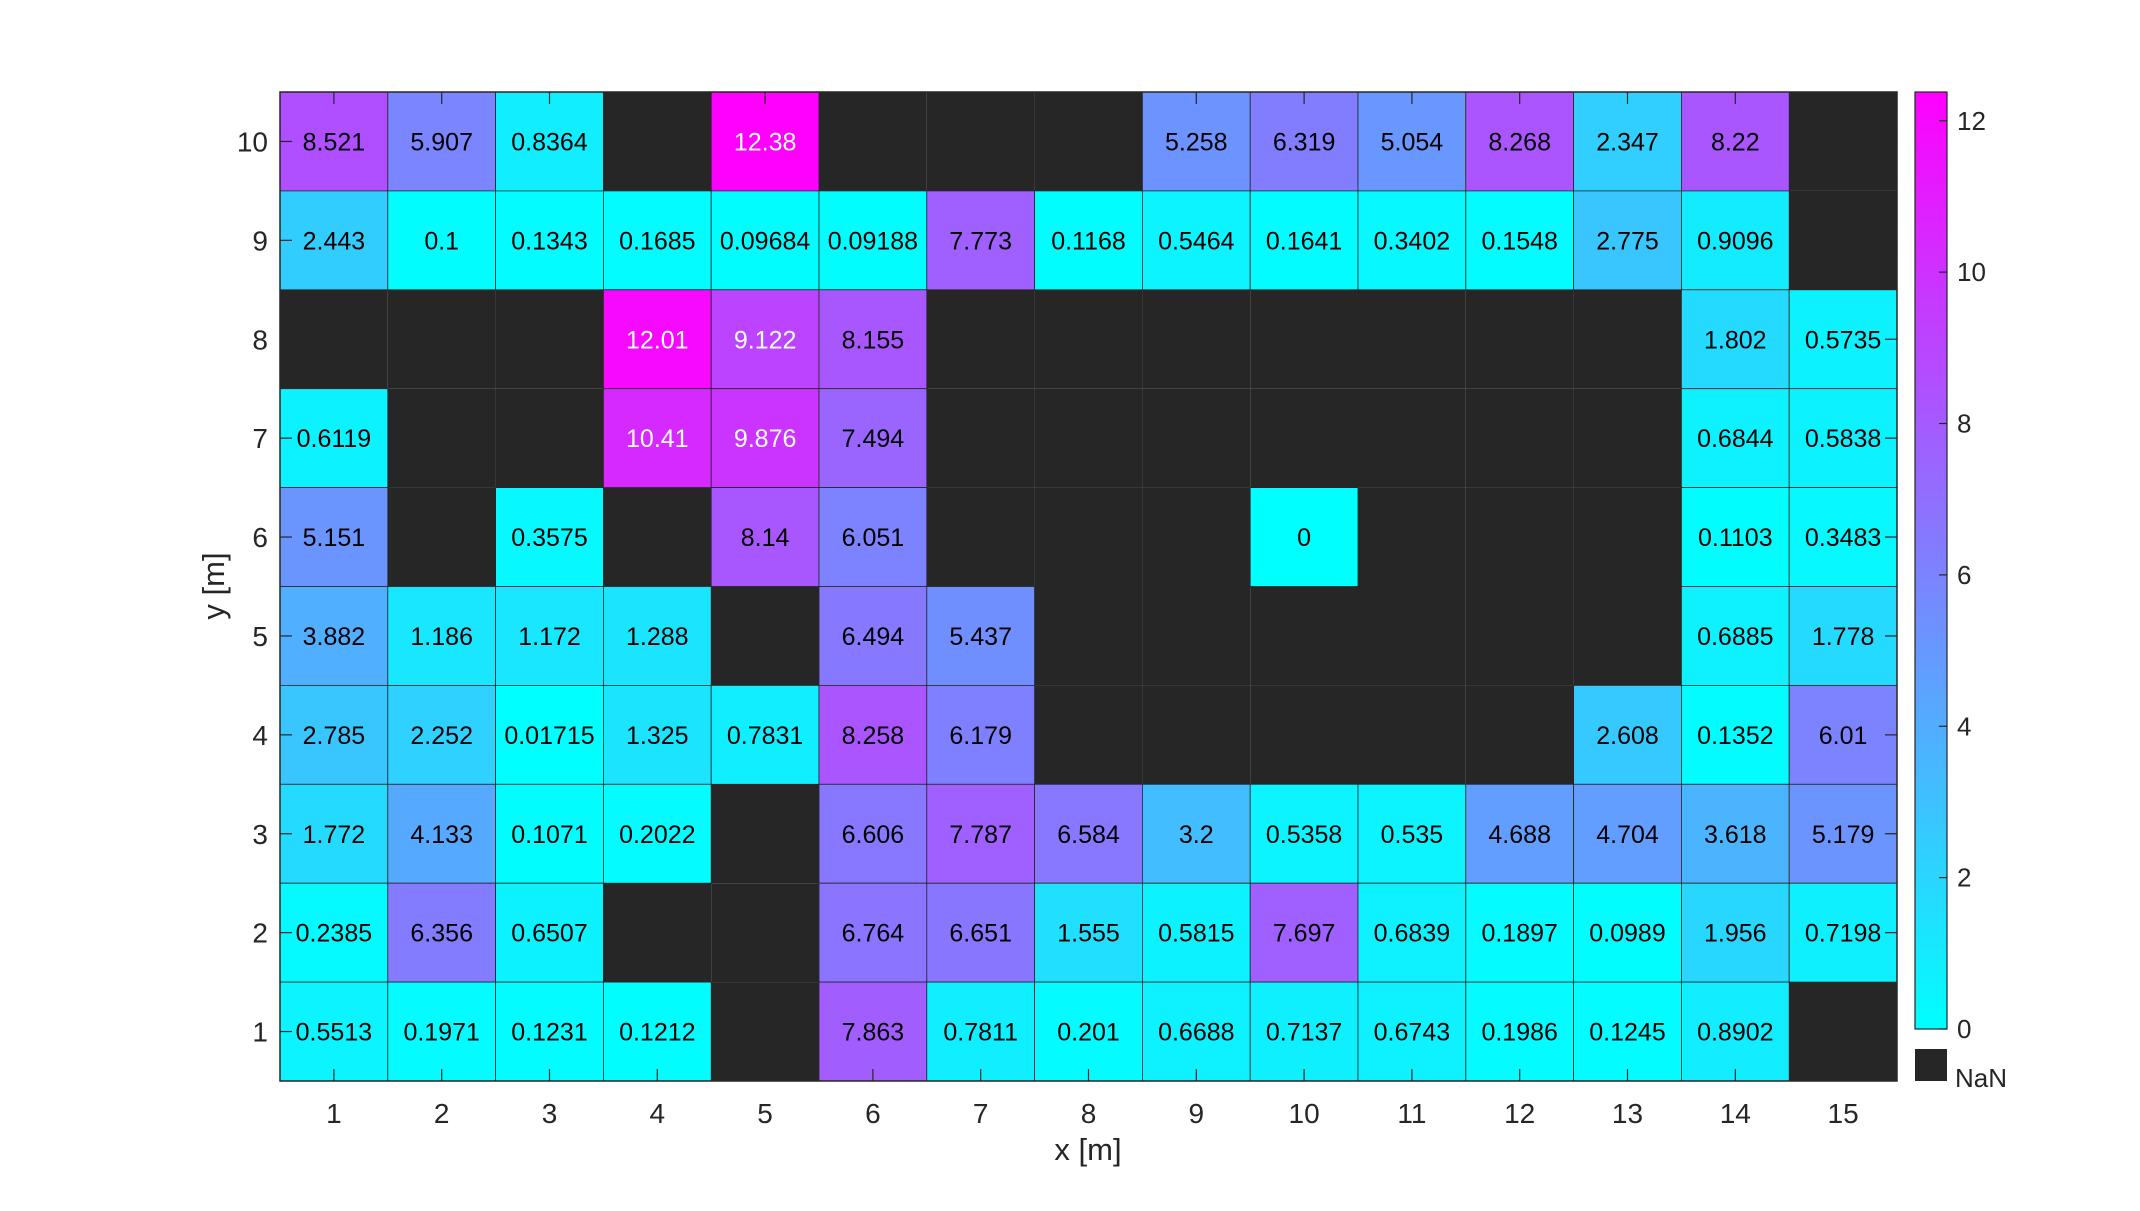 The width and height of the screenshot is (2140, 1211). Describe the element at coordinates (441, 241) in the screenshot. I see `cell-value-label: 0.1` at that location.